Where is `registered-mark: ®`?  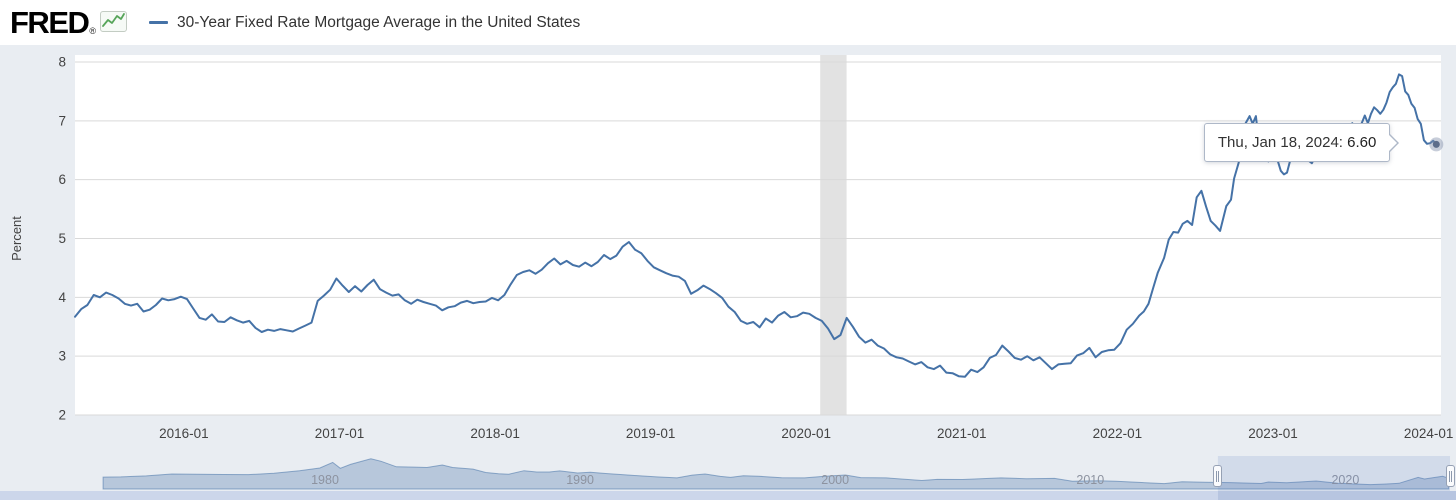
registered-mark: ® is located at coordinates (93, 30).